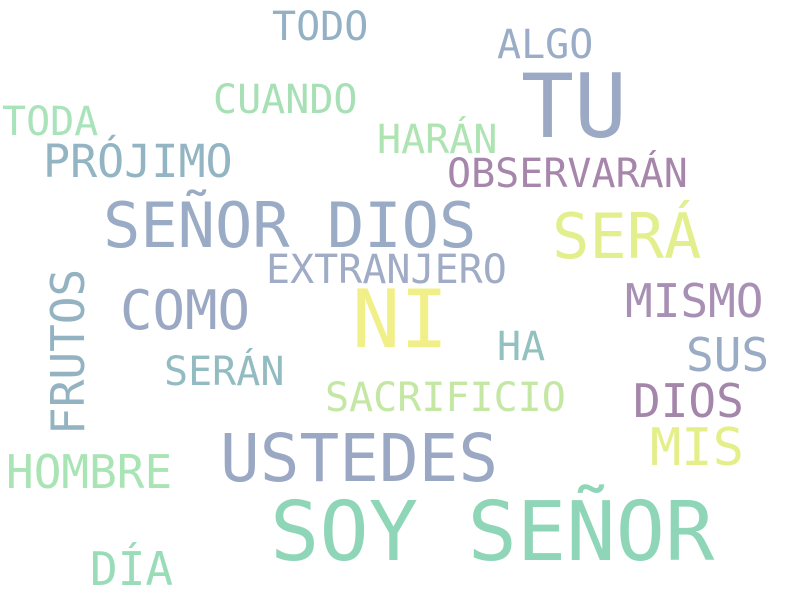  I want to click on word-sus: SUS, so click(728, 355).